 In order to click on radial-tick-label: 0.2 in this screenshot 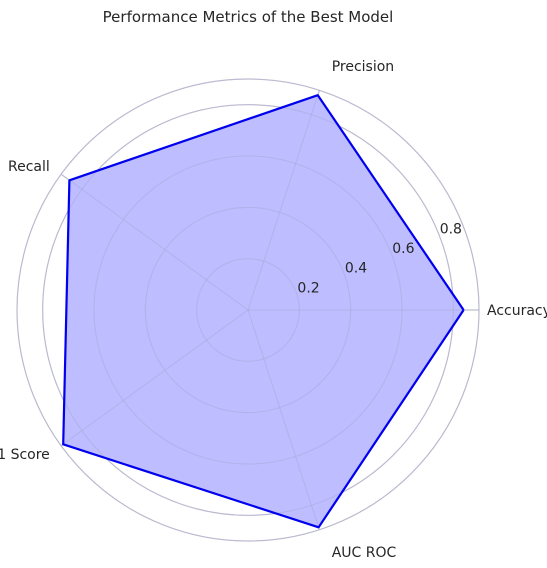, I will do `click(308, 288)`.